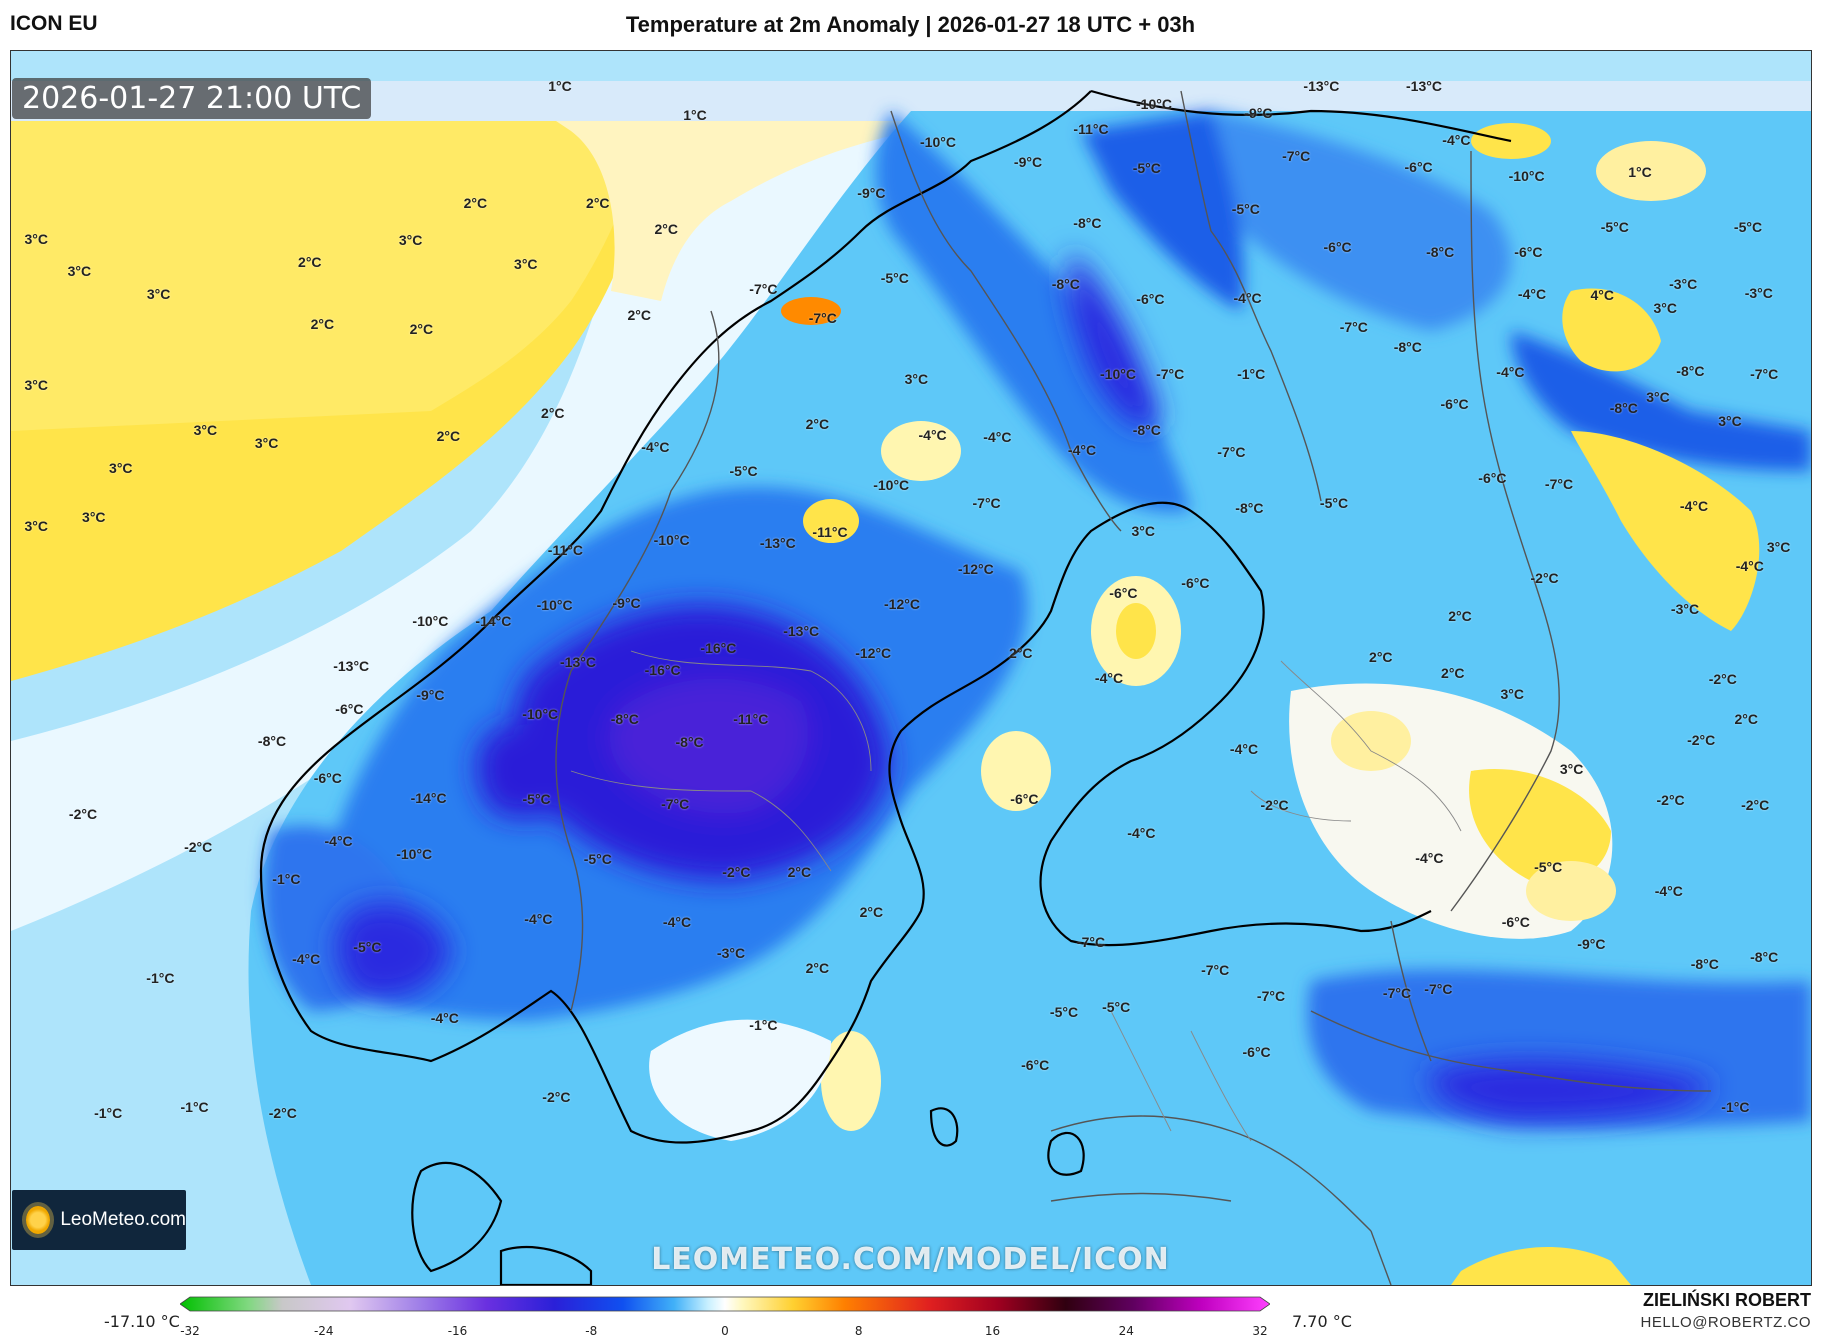 The height and width of the screenshot is (1338, 1821). Describe the element at coordinates (123, 1219) in the screenshot. I see `logo-text: LeoMeteo.com` at that location.